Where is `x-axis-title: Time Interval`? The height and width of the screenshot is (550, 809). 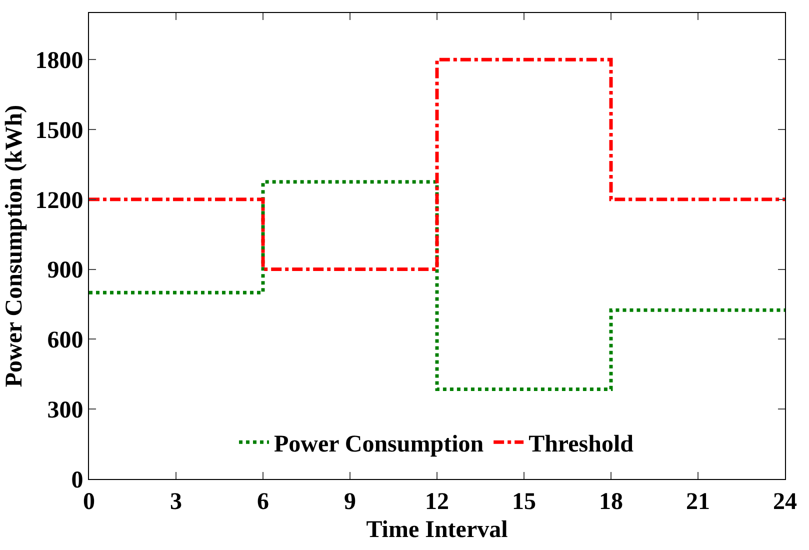
x-axis-title: Time Interval is located at coordinates (437, 530).